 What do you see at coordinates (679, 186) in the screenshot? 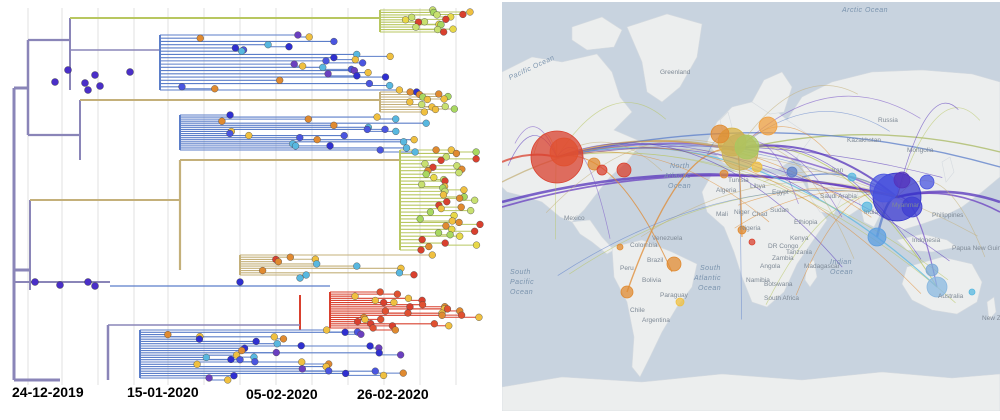
I see `ocean-label-north-3: Ocean` at bounding box center [679, 186].